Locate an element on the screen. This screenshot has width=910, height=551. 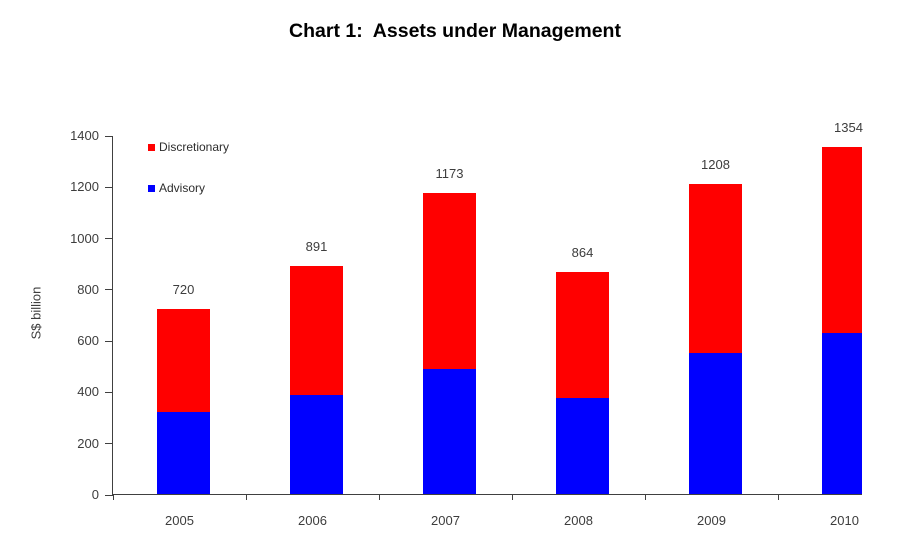
legend: Discretionary Advisory is located at coordinates (188, 181).